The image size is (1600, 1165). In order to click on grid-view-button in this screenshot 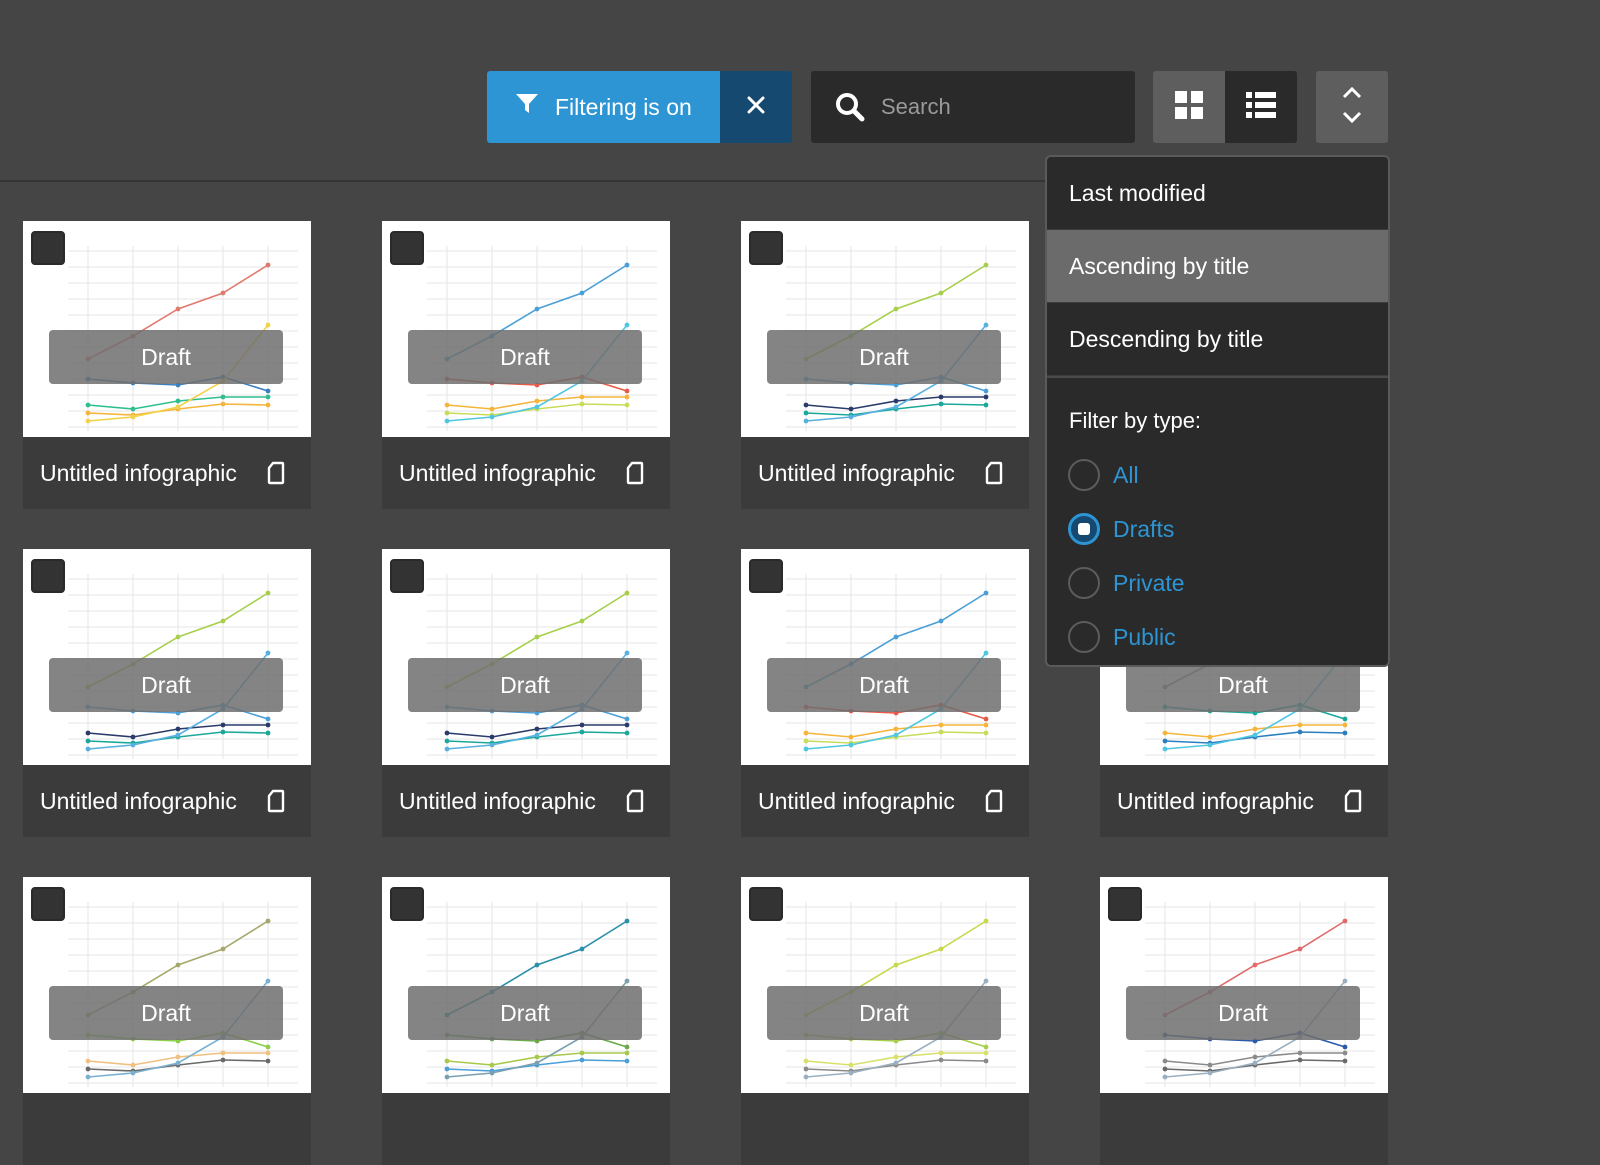, I will do `click(1189, 107)`.